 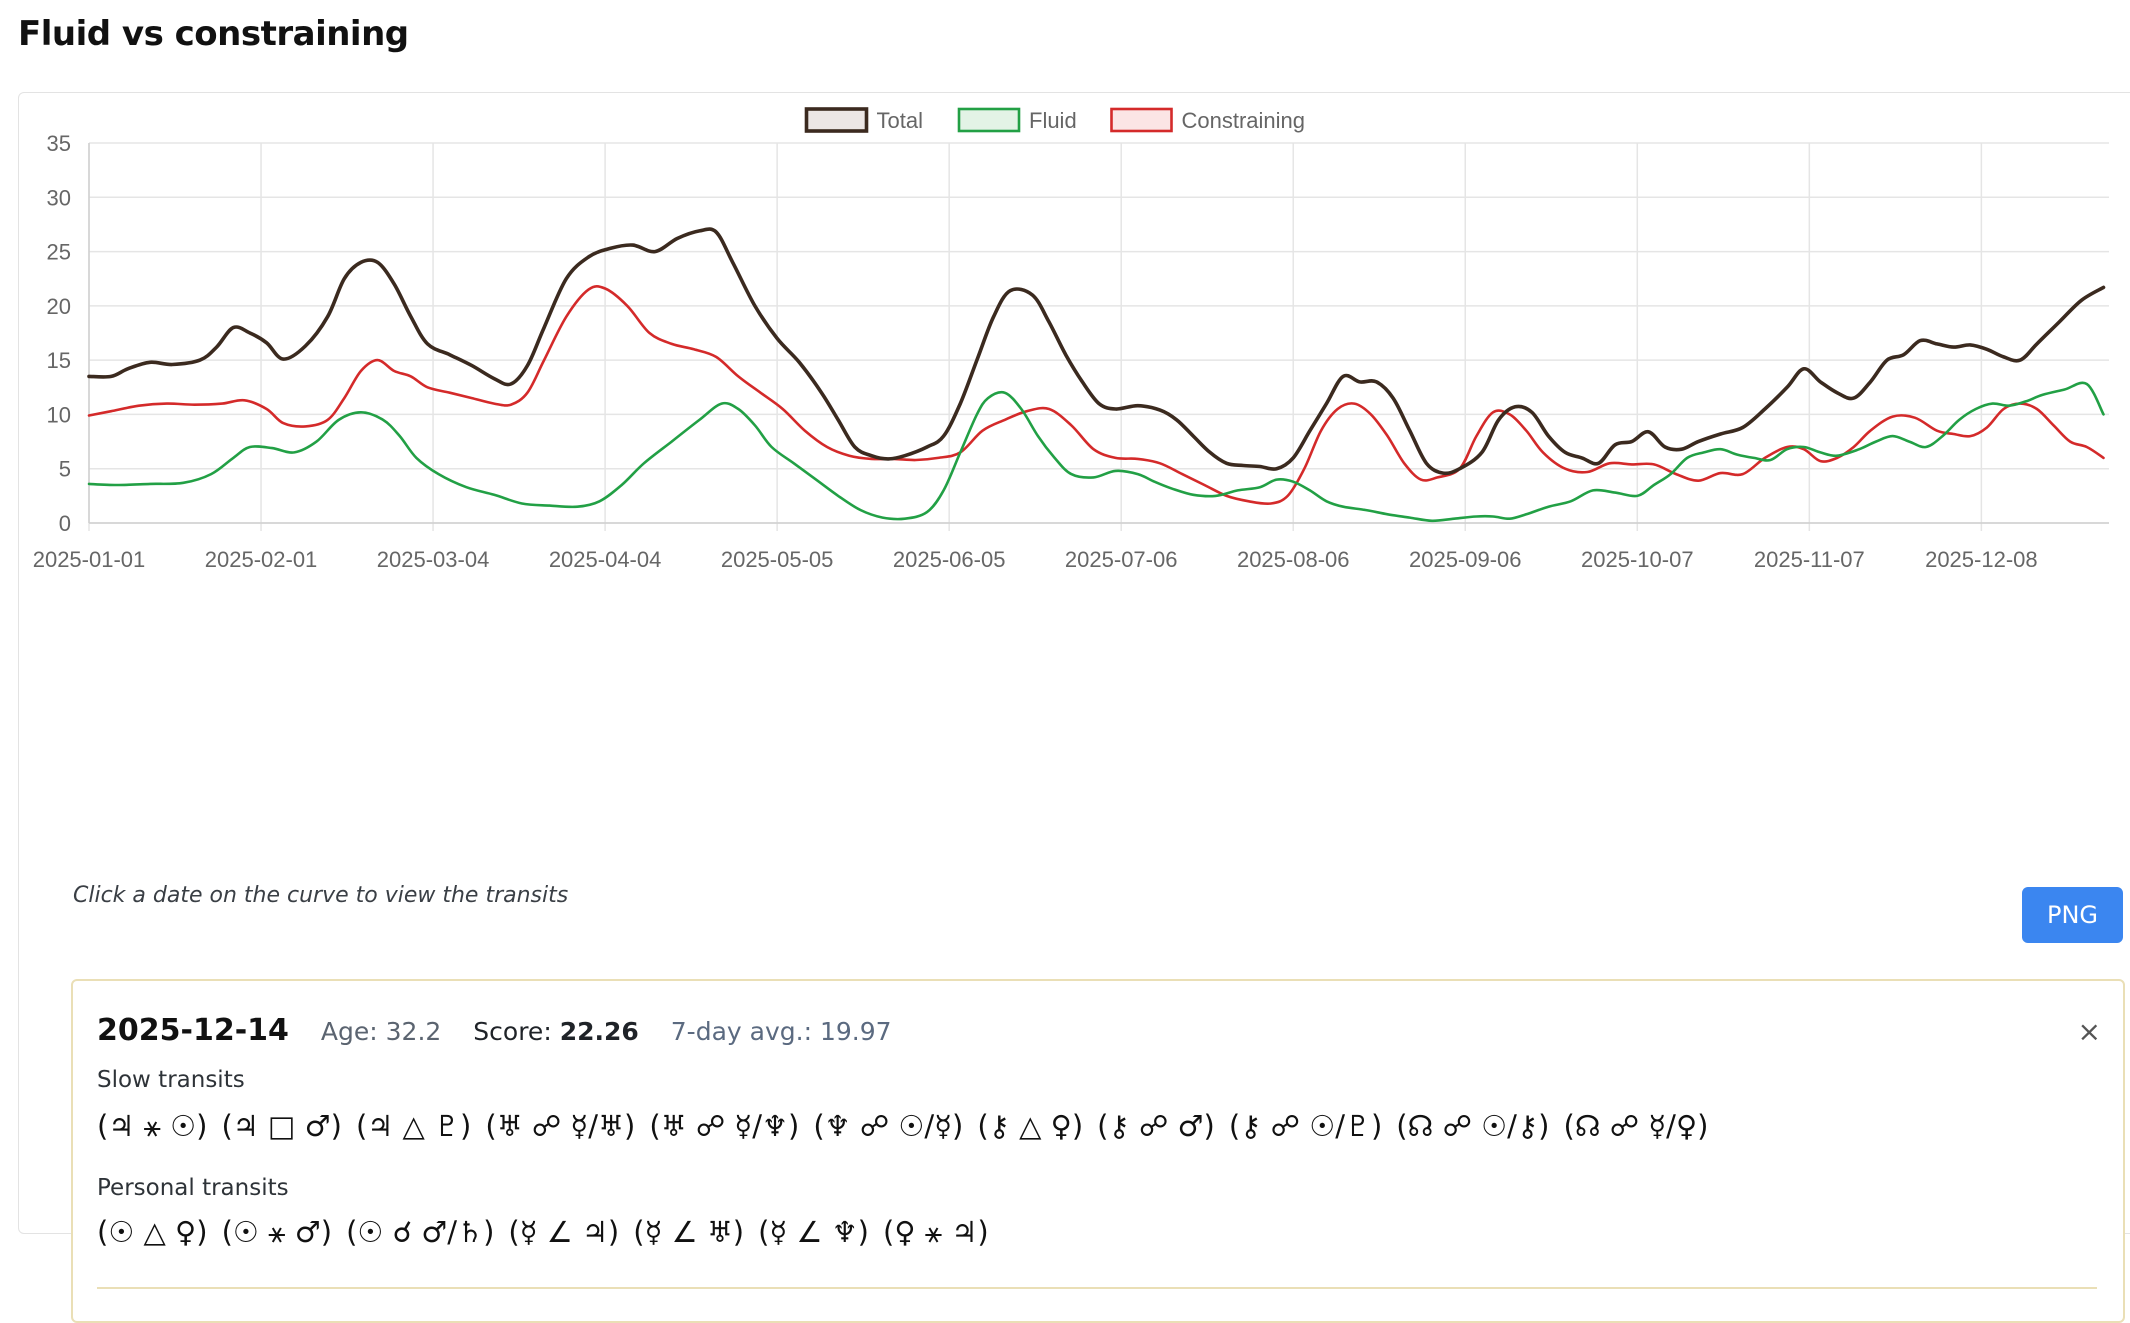 What do you see at coordinates (936, 1232) in the screenshot?
I see `personal-transit: (♀ ⚹ ♃)` at bounding box center [936, 1232].